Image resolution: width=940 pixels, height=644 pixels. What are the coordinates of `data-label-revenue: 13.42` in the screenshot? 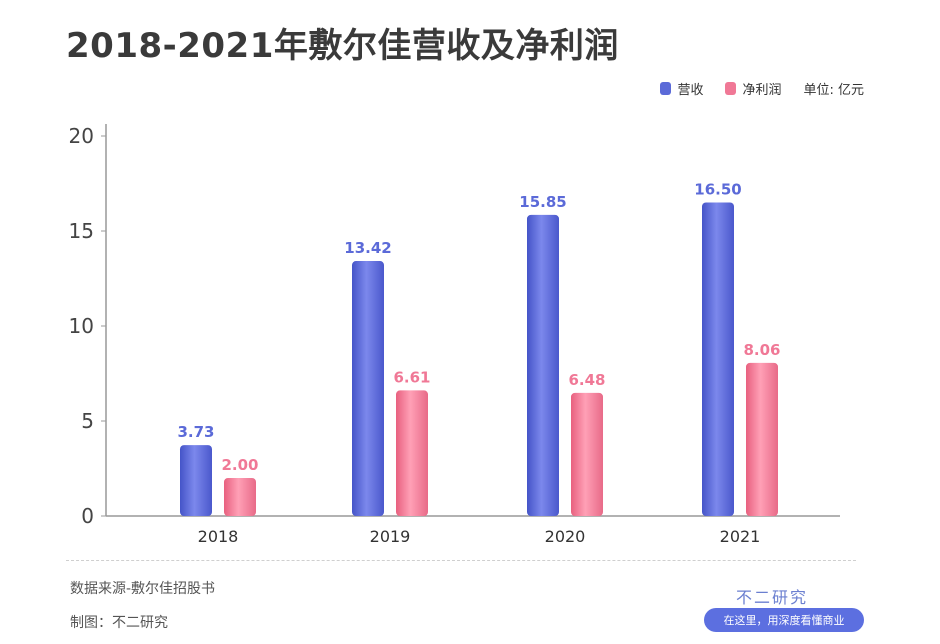 It's located at (367, 248).